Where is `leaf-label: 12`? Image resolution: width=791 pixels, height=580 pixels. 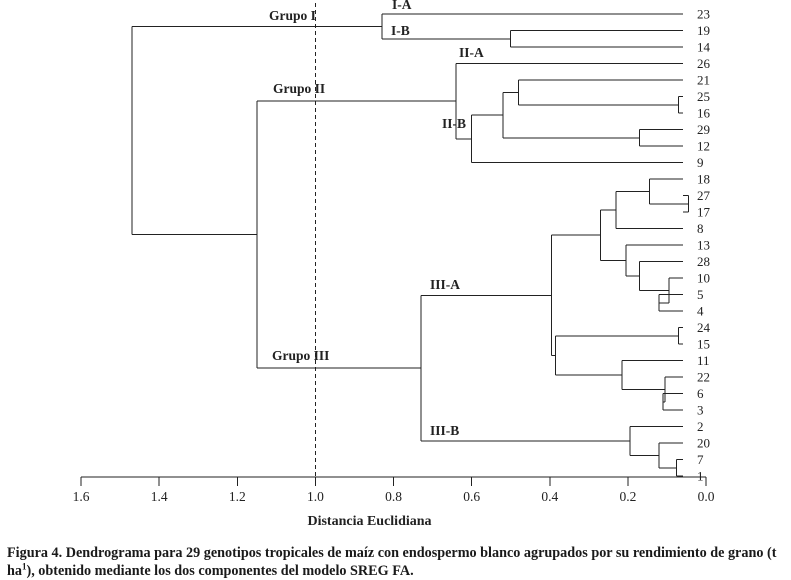 leaf-label: 12 is located at coordinates (703, 146).